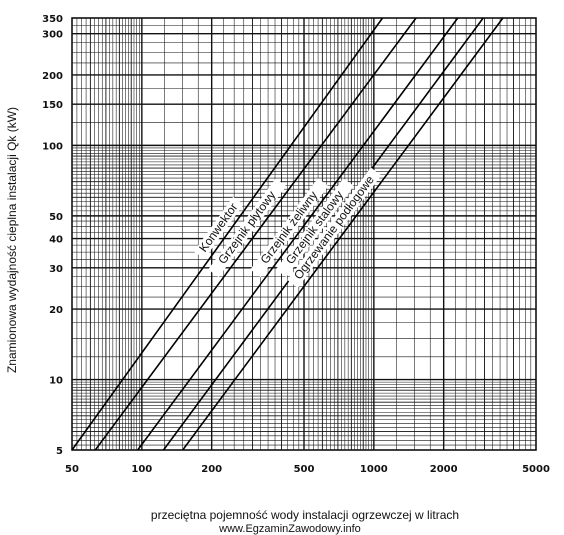 The width and height of the screenshot is (564, 535). Describe the element at coordinates (289, 529) in the screenshot. I see `watermark-footer: www.EgzaminZawodowy.info` at that location.